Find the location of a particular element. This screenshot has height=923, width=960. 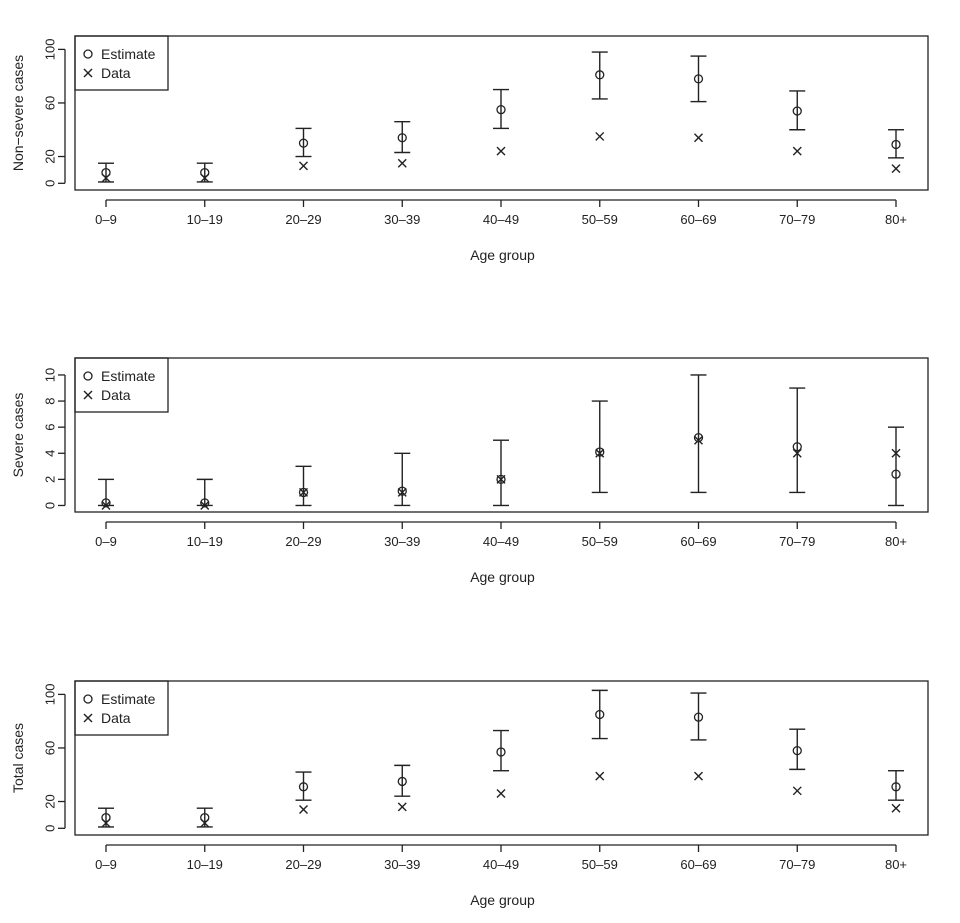

y-axis-label: Severe cases is located at coordinates (18, 435).